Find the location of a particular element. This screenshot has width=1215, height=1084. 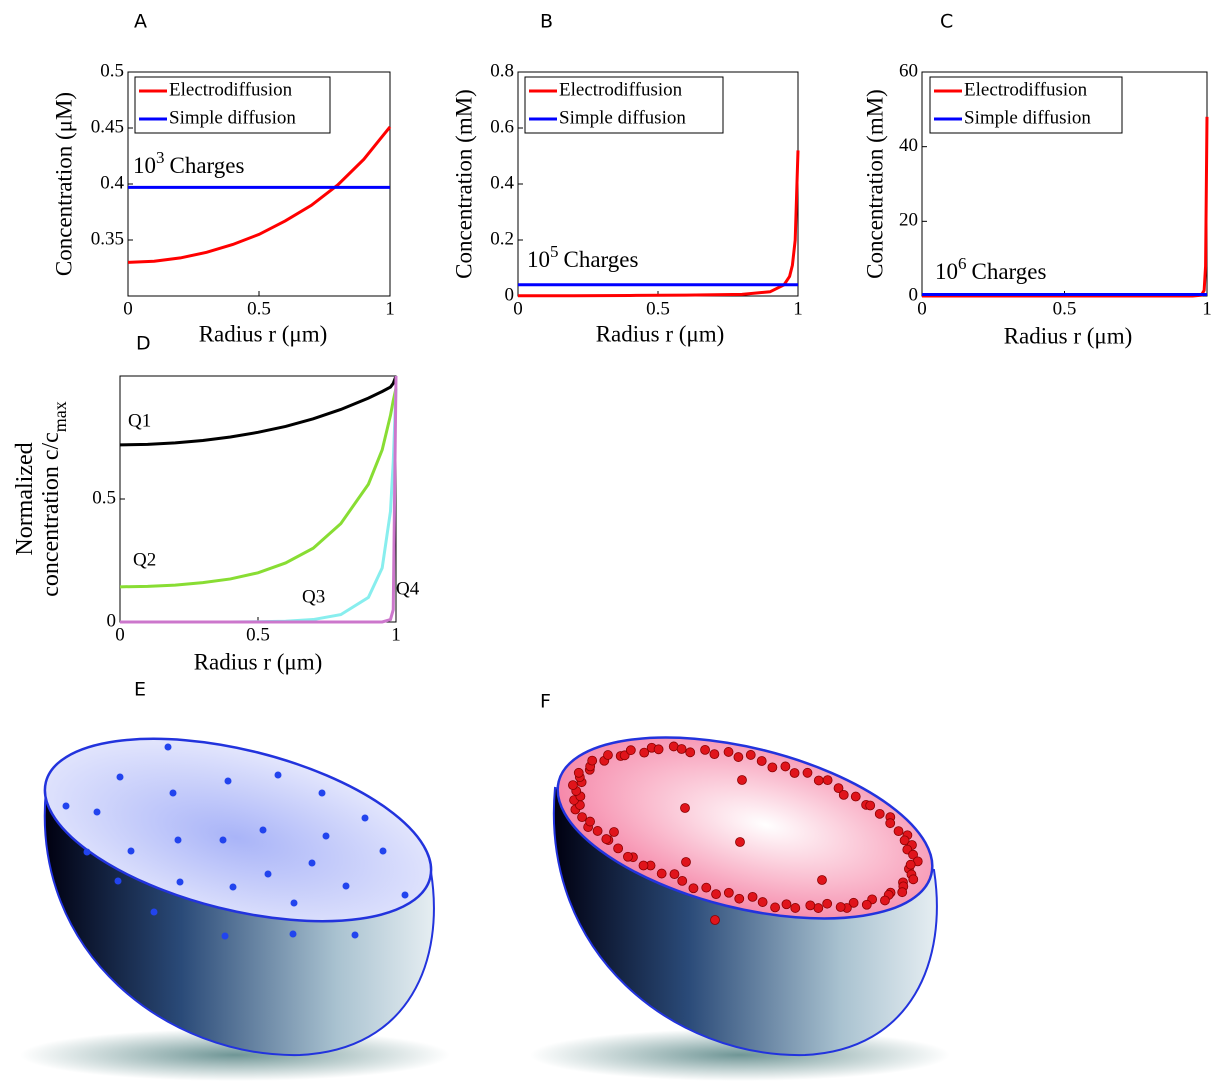

legend-label: Simple diffusion is located at coordinates (1027, 117).